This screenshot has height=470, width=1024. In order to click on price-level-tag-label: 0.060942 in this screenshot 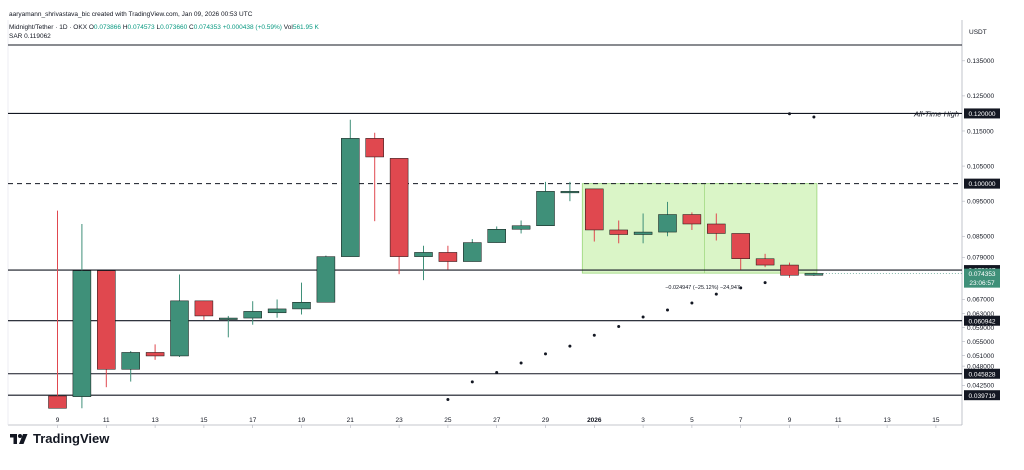, I will do `click(981, 321)`.